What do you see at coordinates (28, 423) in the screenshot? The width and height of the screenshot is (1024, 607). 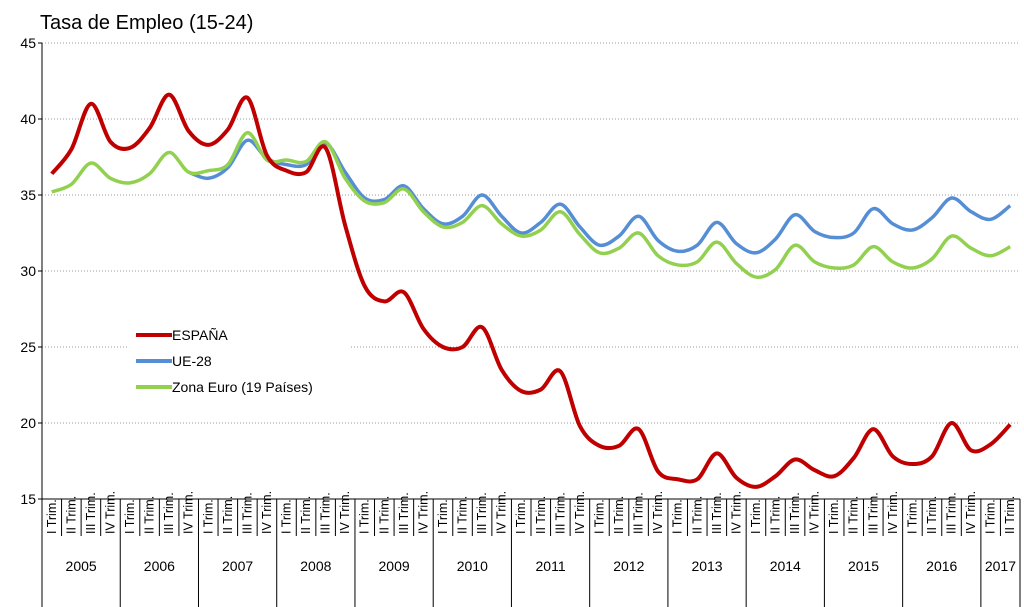 I see `y-tick-label: 20` at bounding box center [28, 423].